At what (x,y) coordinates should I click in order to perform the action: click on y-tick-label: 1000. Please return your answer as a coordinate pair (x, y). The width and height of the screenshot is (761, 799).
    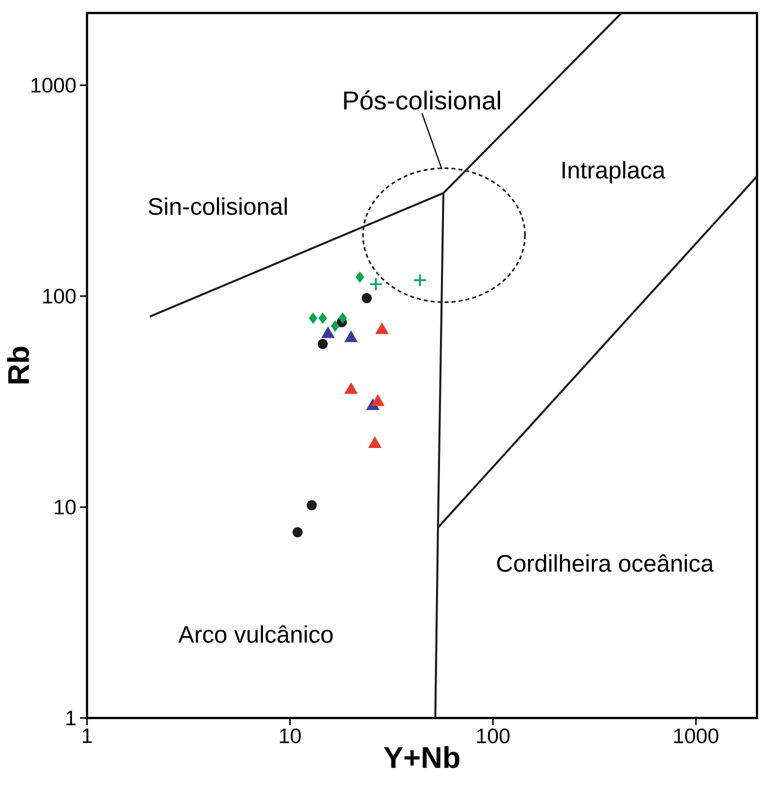
    Looking at the image, I should click on (54, 85).